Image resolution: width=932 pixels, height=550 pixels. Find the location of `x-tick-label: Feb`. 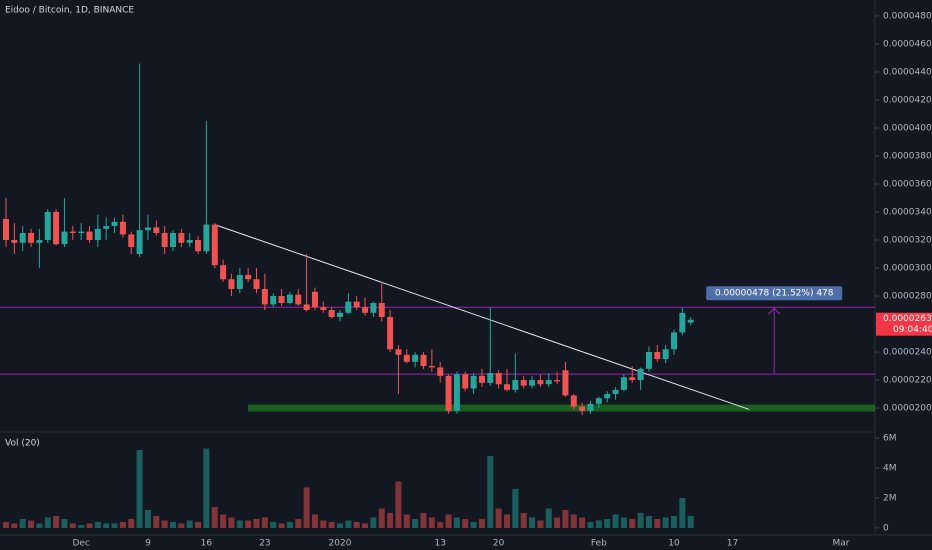

x-tick-label: Feb is located at coordinates (599, 544).